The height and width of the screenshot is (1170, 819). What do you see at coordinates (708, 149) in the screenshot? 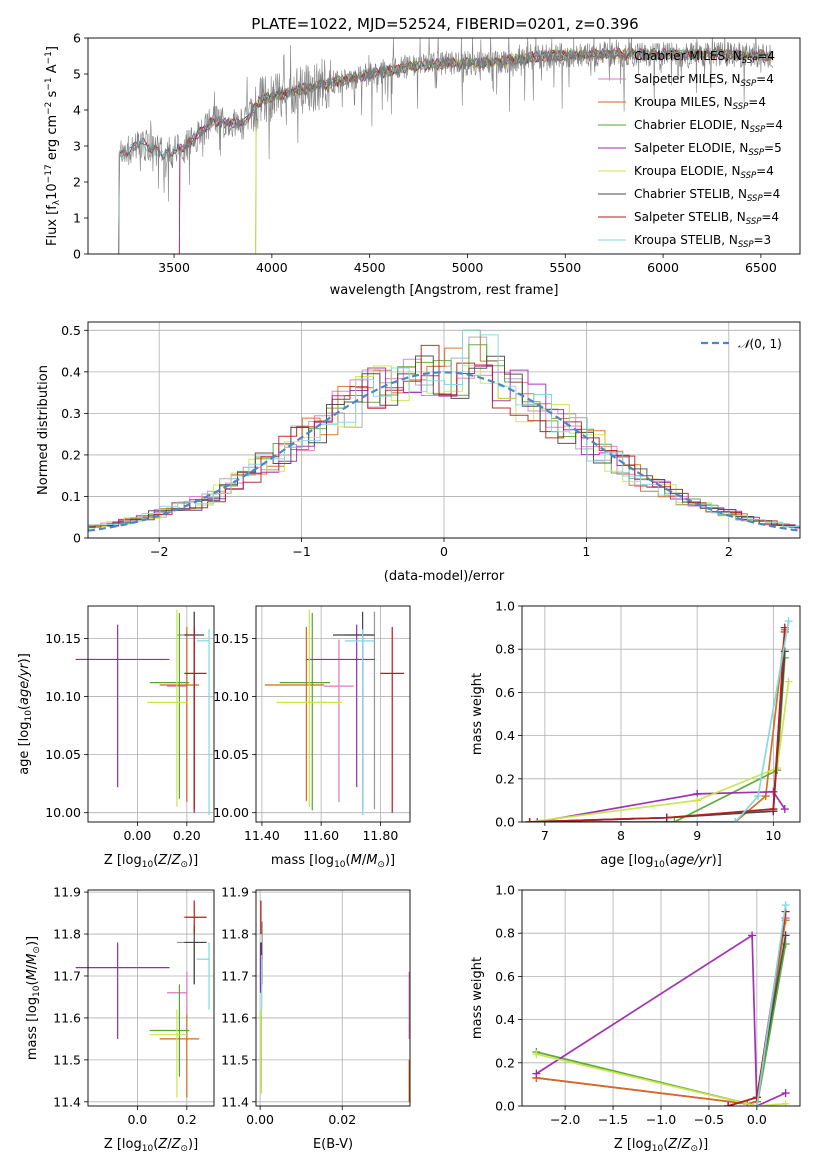
I see `legend-label-4: Salpeter ELODIE, NSSP=5` at bounding box center [708, 149].